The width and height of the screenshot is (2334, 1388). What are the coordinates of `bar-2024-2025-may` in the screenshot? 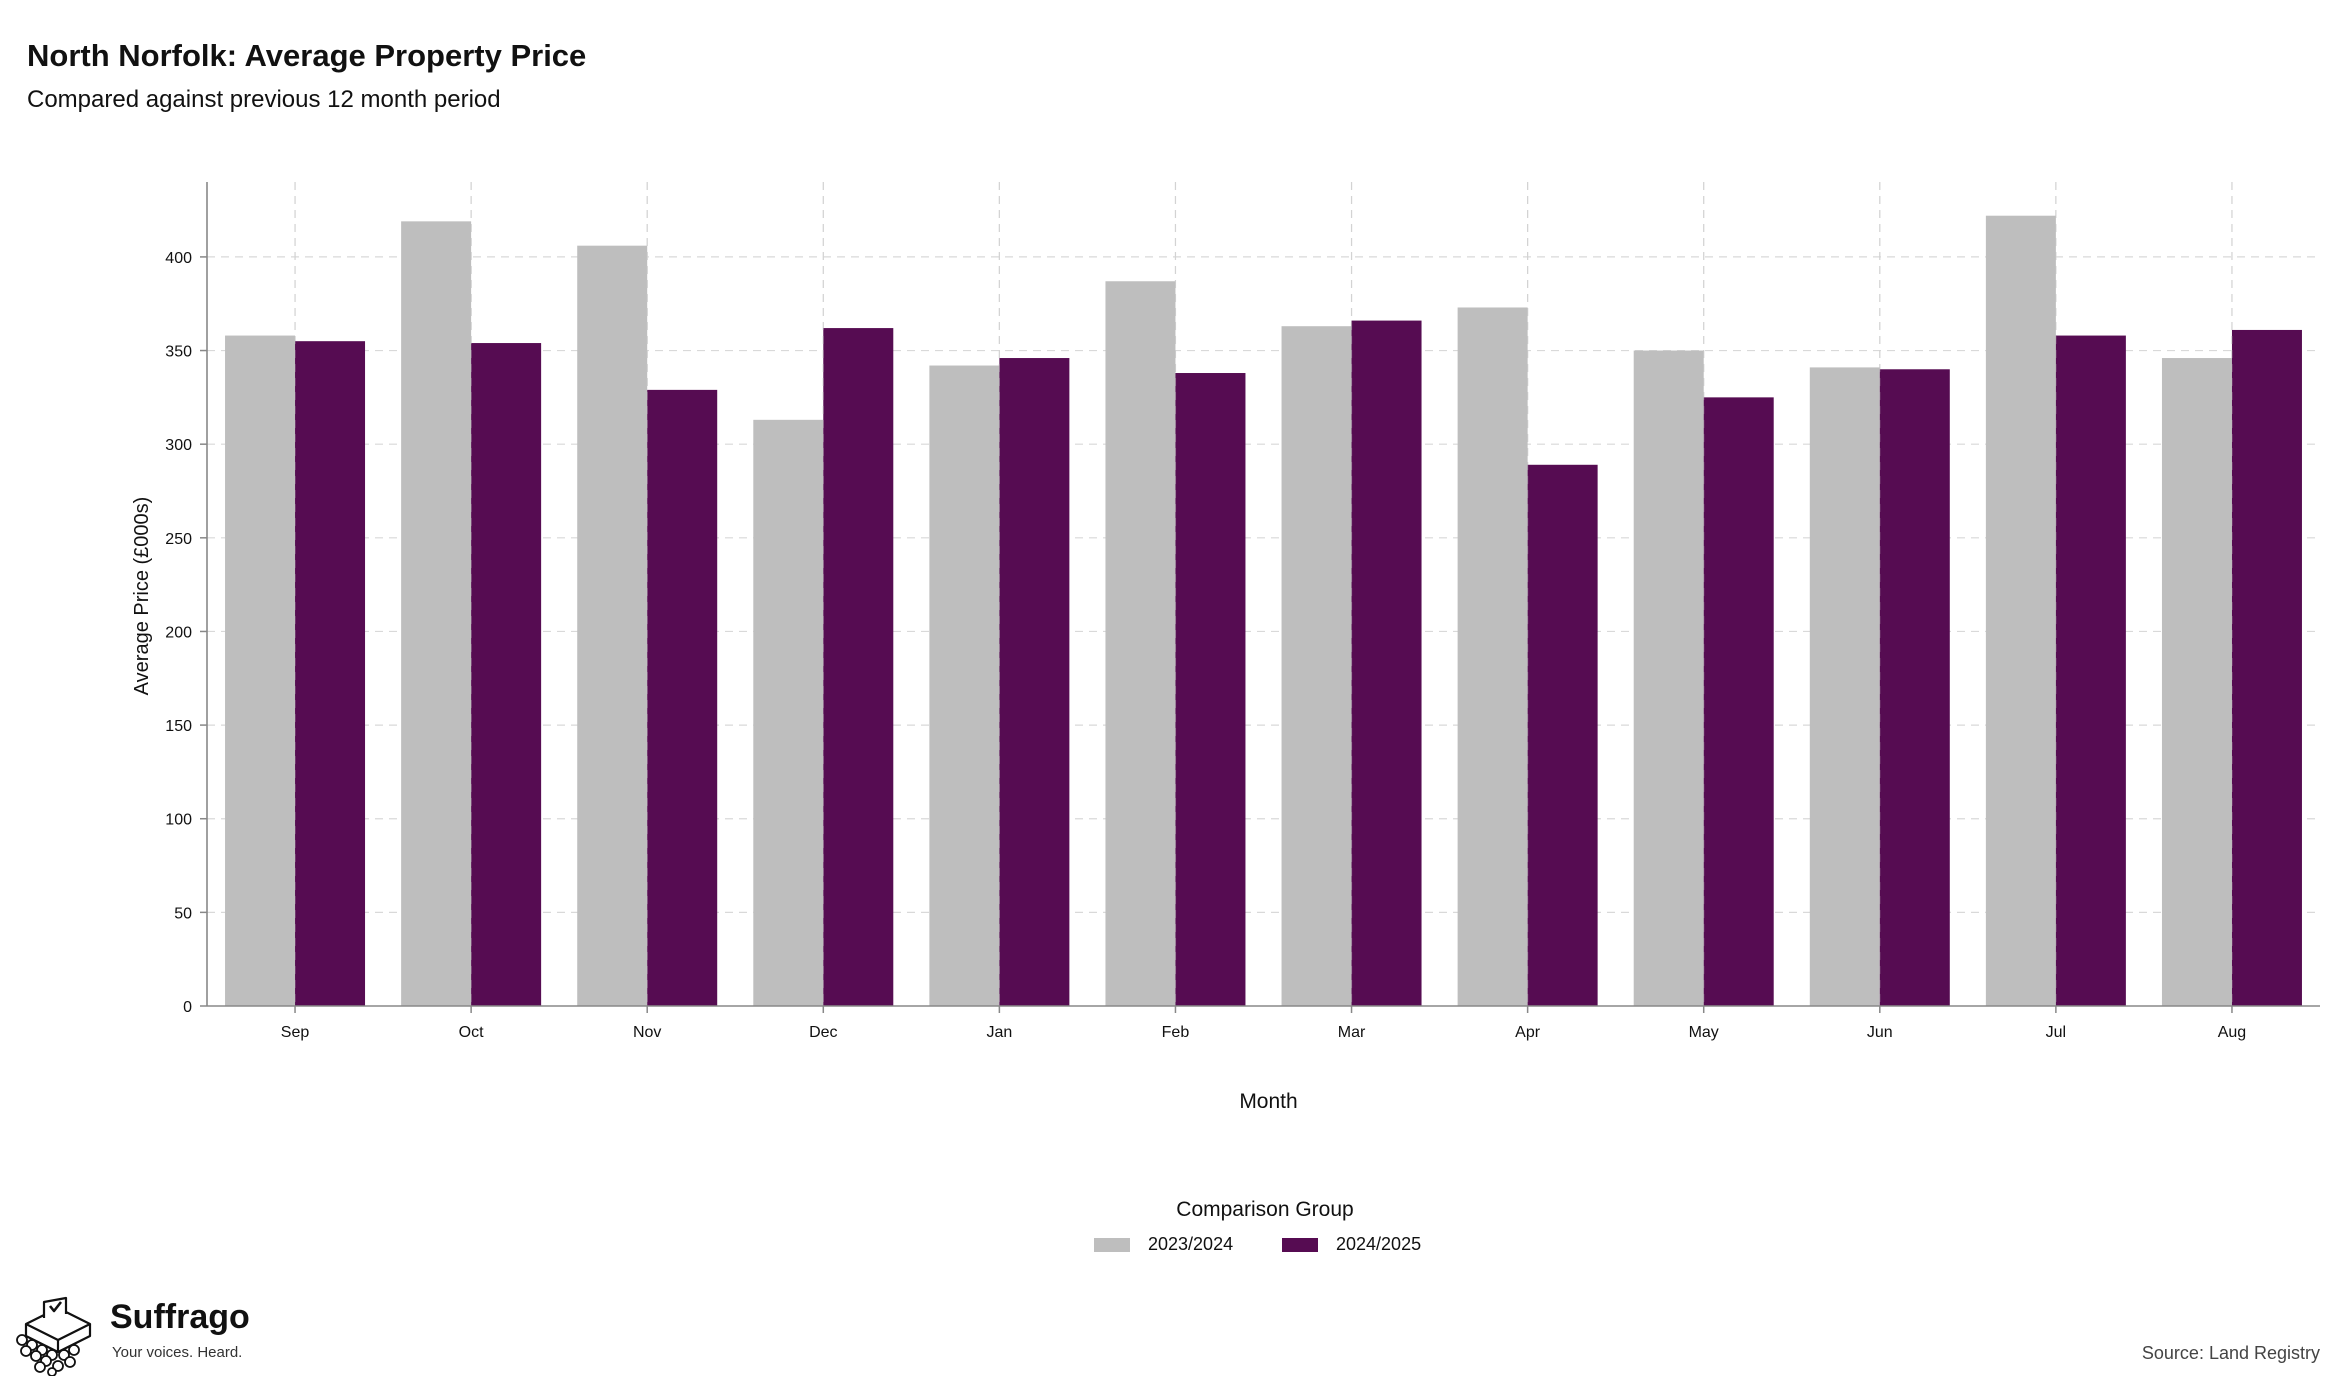 It's located at (1738, 701).